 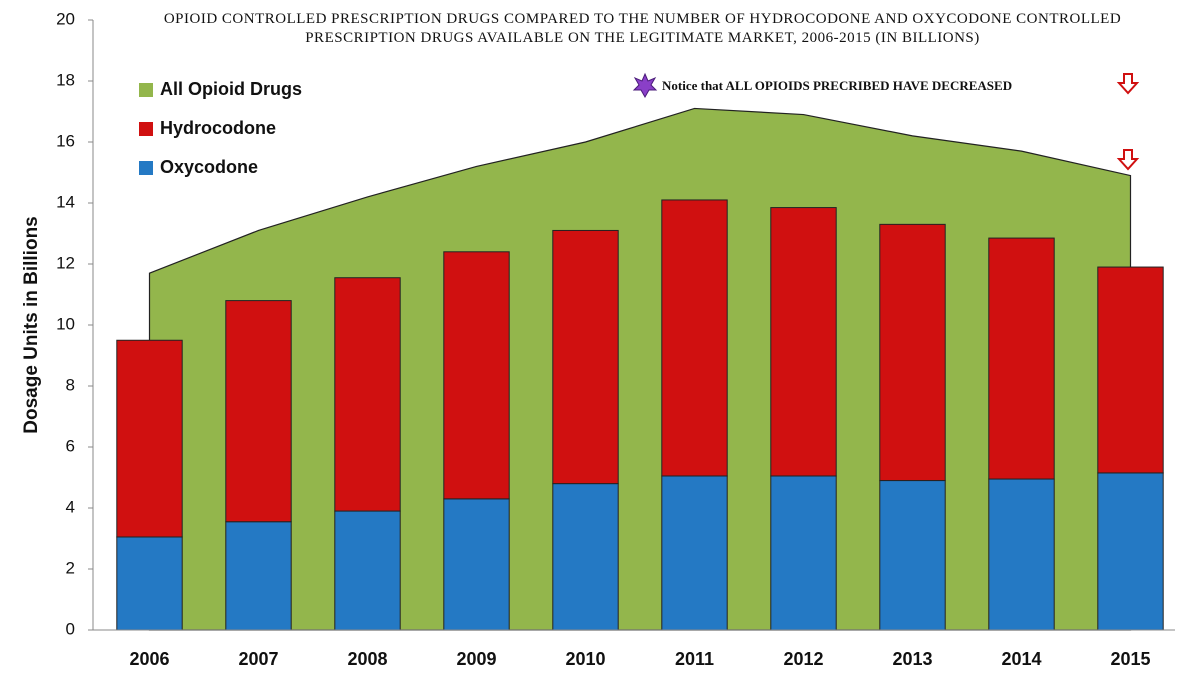 What do you see at coordinates (65, 140) in the screenshot?
I see `y-tick-label: 16` at bounding box center [65, 140].